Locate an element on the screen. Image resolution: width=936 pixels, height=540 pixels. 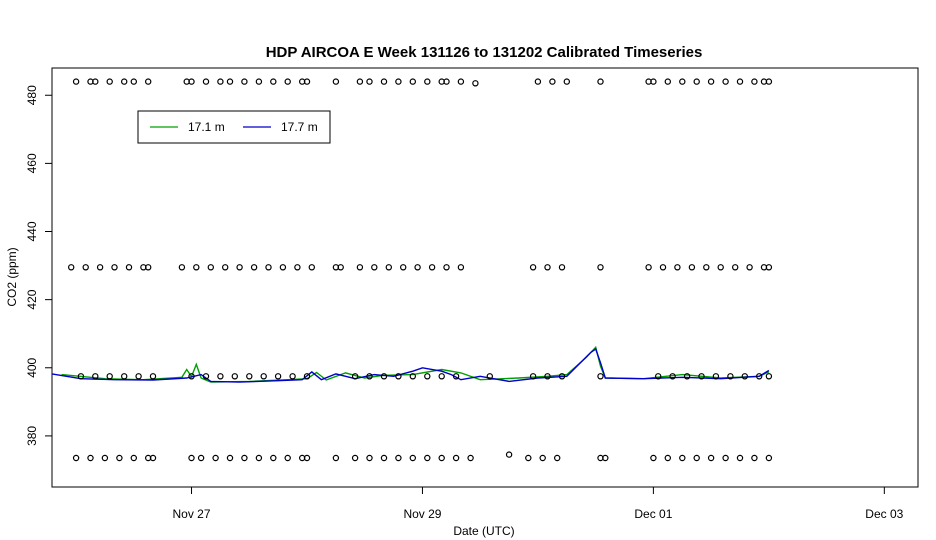
x-tick-label: Nov 29 is located at coordinates (422, 514).